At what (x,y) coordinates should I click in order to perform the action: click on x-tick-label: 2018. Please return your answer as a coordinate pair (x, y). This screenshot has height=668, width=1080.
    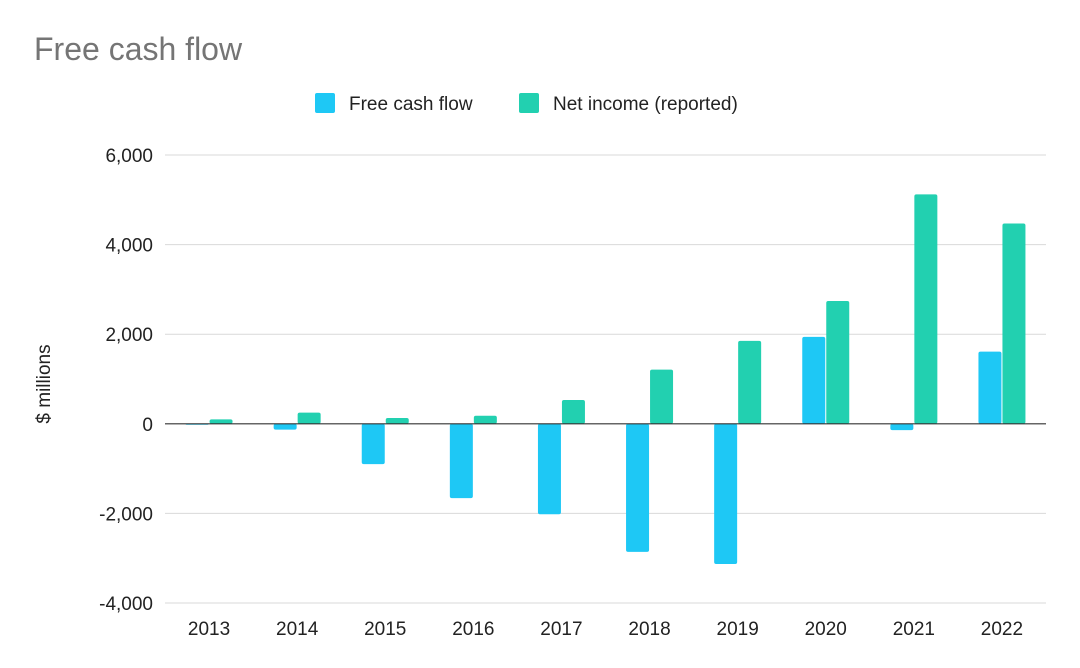
    Looking at the image, I should click on (649, 629).